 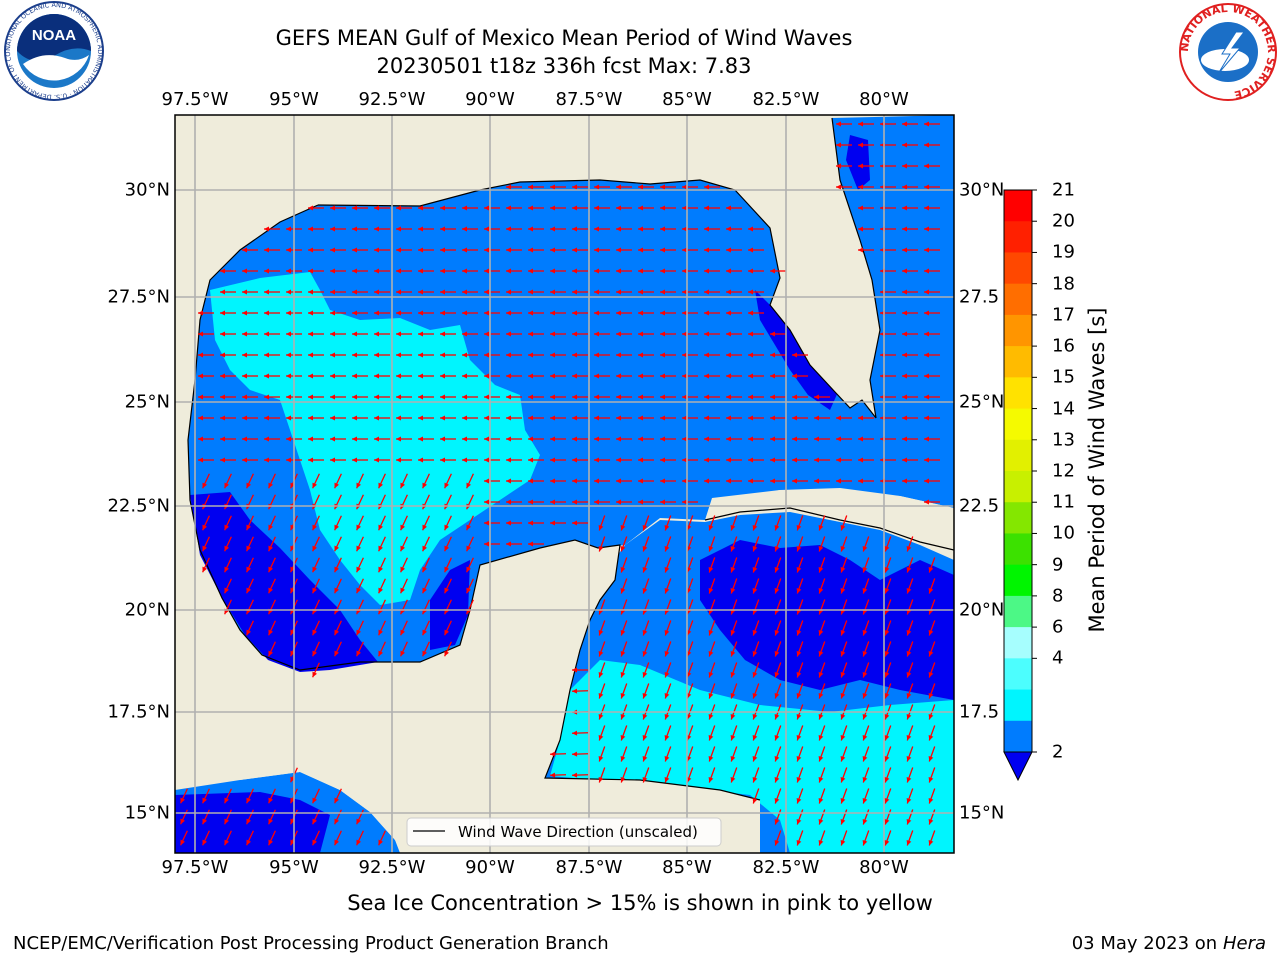 What do you see at coordinates (829, 519) in the screenshot?
I see `cuba-land` at bounding box center [829, 519].